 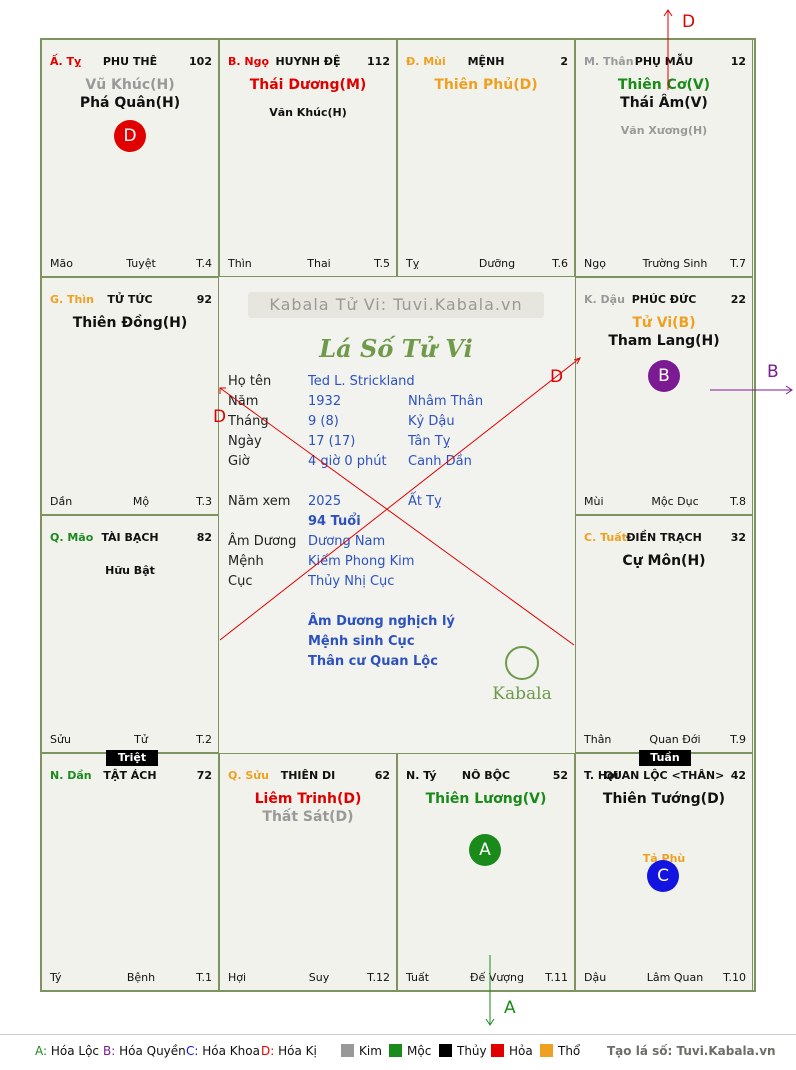 I want to click on logo-text: Kabala, so click(x=522, y=694).